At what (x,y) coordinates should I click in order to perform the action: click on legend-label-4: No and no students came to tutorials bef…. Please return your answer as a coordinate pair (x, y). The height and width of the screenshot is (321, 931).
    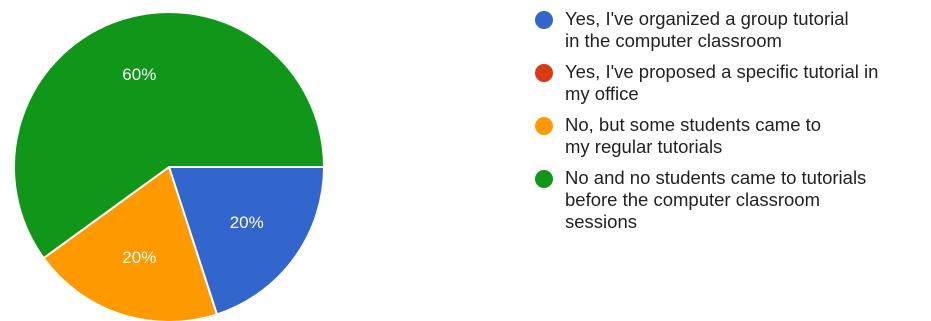
    Looking at the image, I should click on (716, 199).